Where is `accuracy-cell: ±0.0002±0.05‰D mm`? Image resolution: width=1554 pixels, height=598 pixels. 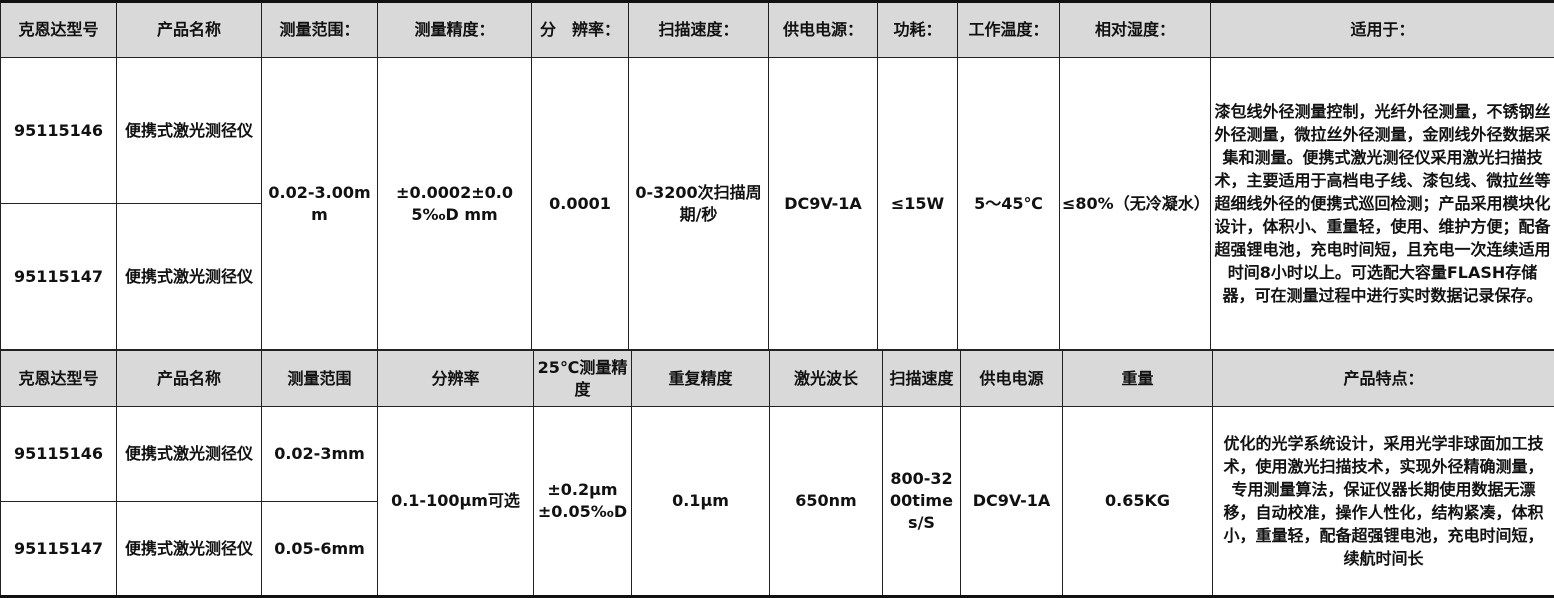 accuracy-cell: ±0.0002±0.05‰D mm is located at coordinates (455, 204).